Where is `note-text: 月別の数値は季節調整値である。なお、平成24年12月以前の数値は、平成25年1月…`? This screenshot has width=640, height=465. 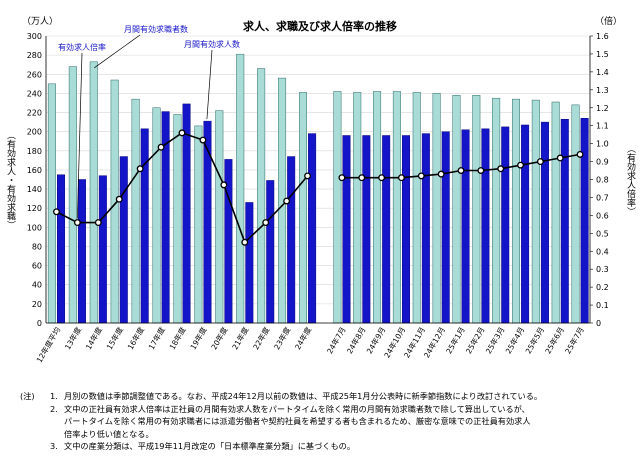
note-text: 月別の数値は季節調整値である。なお、平成24年12月以前の数値は、平成25年1月… is located at coordinates (303, 396).